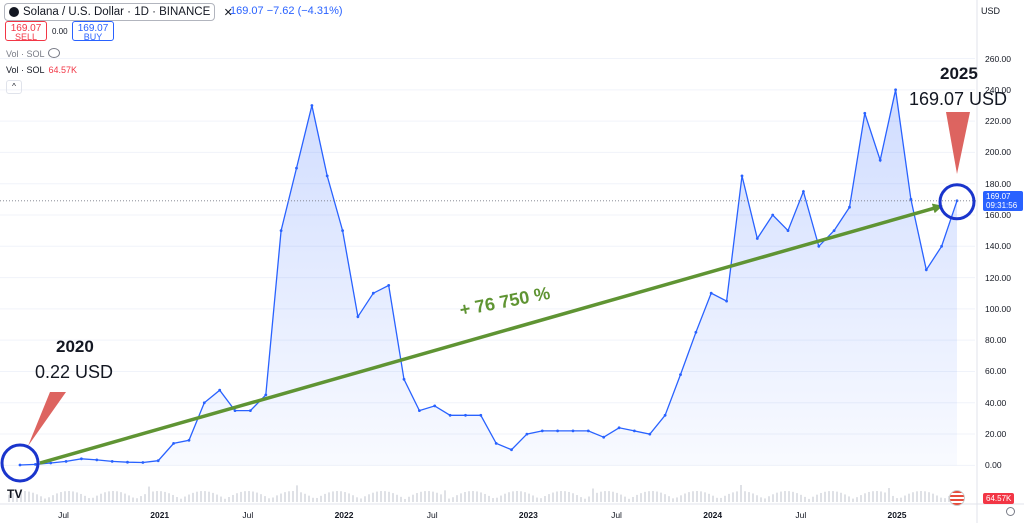 This screenshot has width=1024, height=523. I want to click on buy-button: 169.07 BUY, so click(93, 31).